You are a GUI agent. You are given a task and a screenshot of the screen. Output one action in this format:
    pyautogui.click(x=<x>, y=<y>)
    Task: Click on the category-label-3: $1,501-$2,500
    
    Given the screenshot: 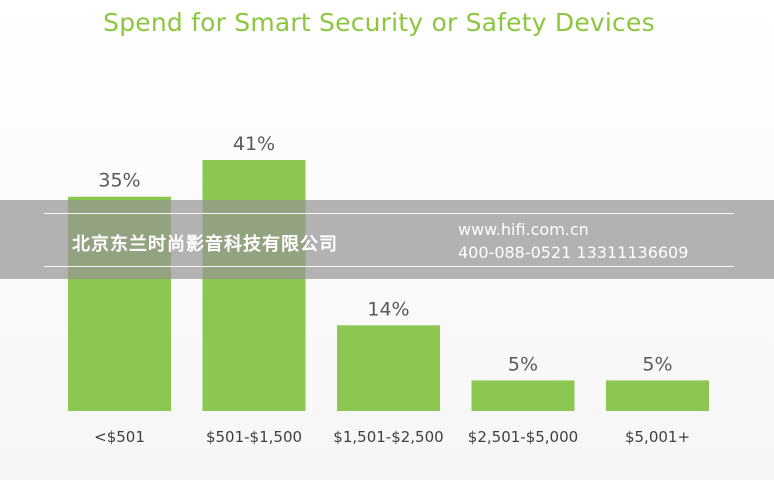 What is the action you would take?
    pyautogui.click(x=388, y=437)
    